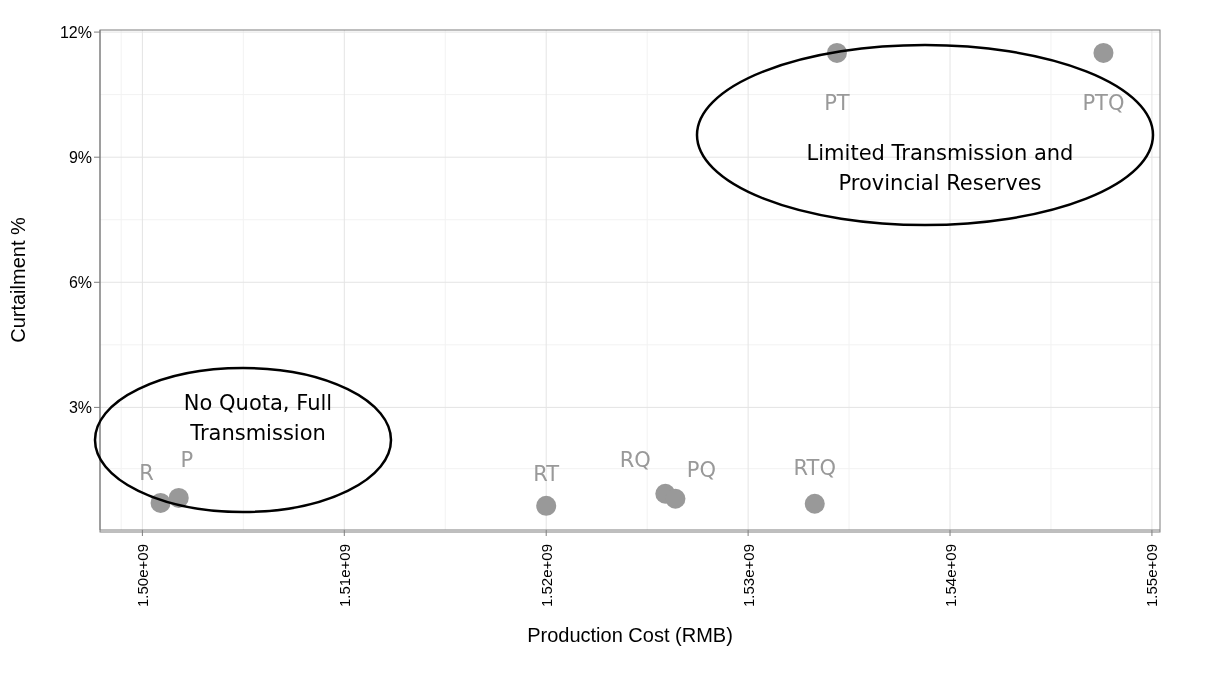 This screenshot has width=1210, height=693. What do you see at coordinates (701, 469) in the screenshot?
I see `annotation: PQ` at bounding box center [701, 469].